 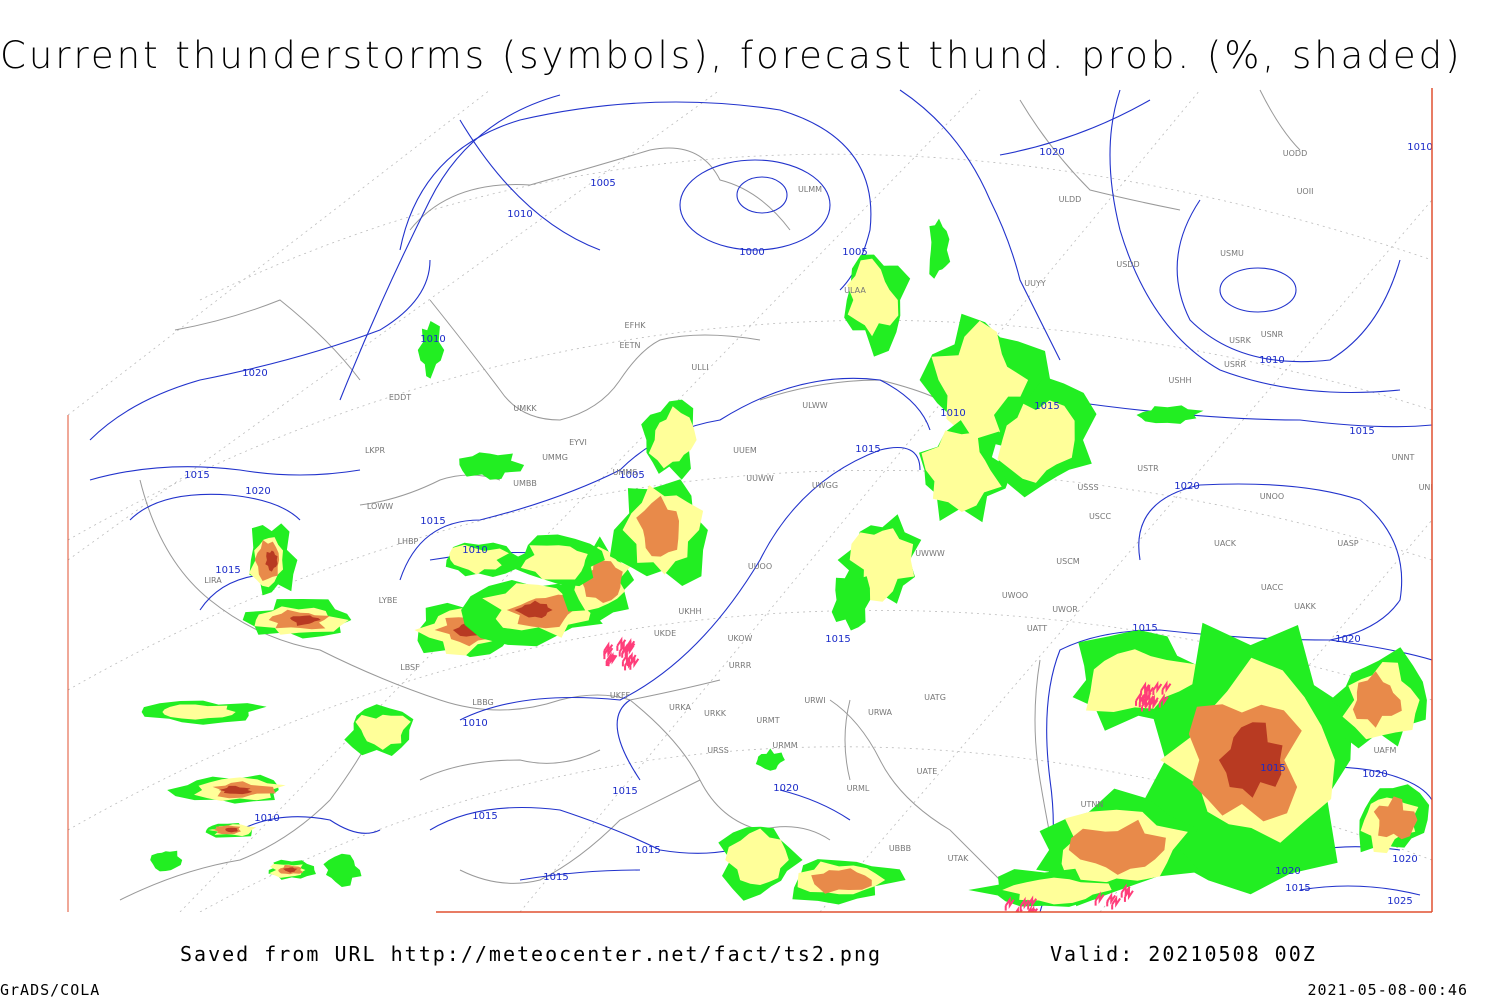 I want to click on station-label: UATE, so click(x=927, y=771).